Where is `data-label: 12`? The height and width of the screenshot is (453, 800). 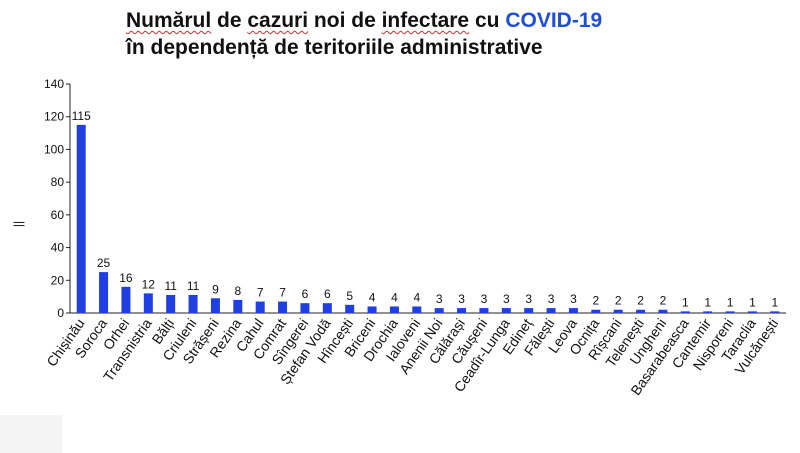
data-label: 12 is located at coordinates (149, 284).